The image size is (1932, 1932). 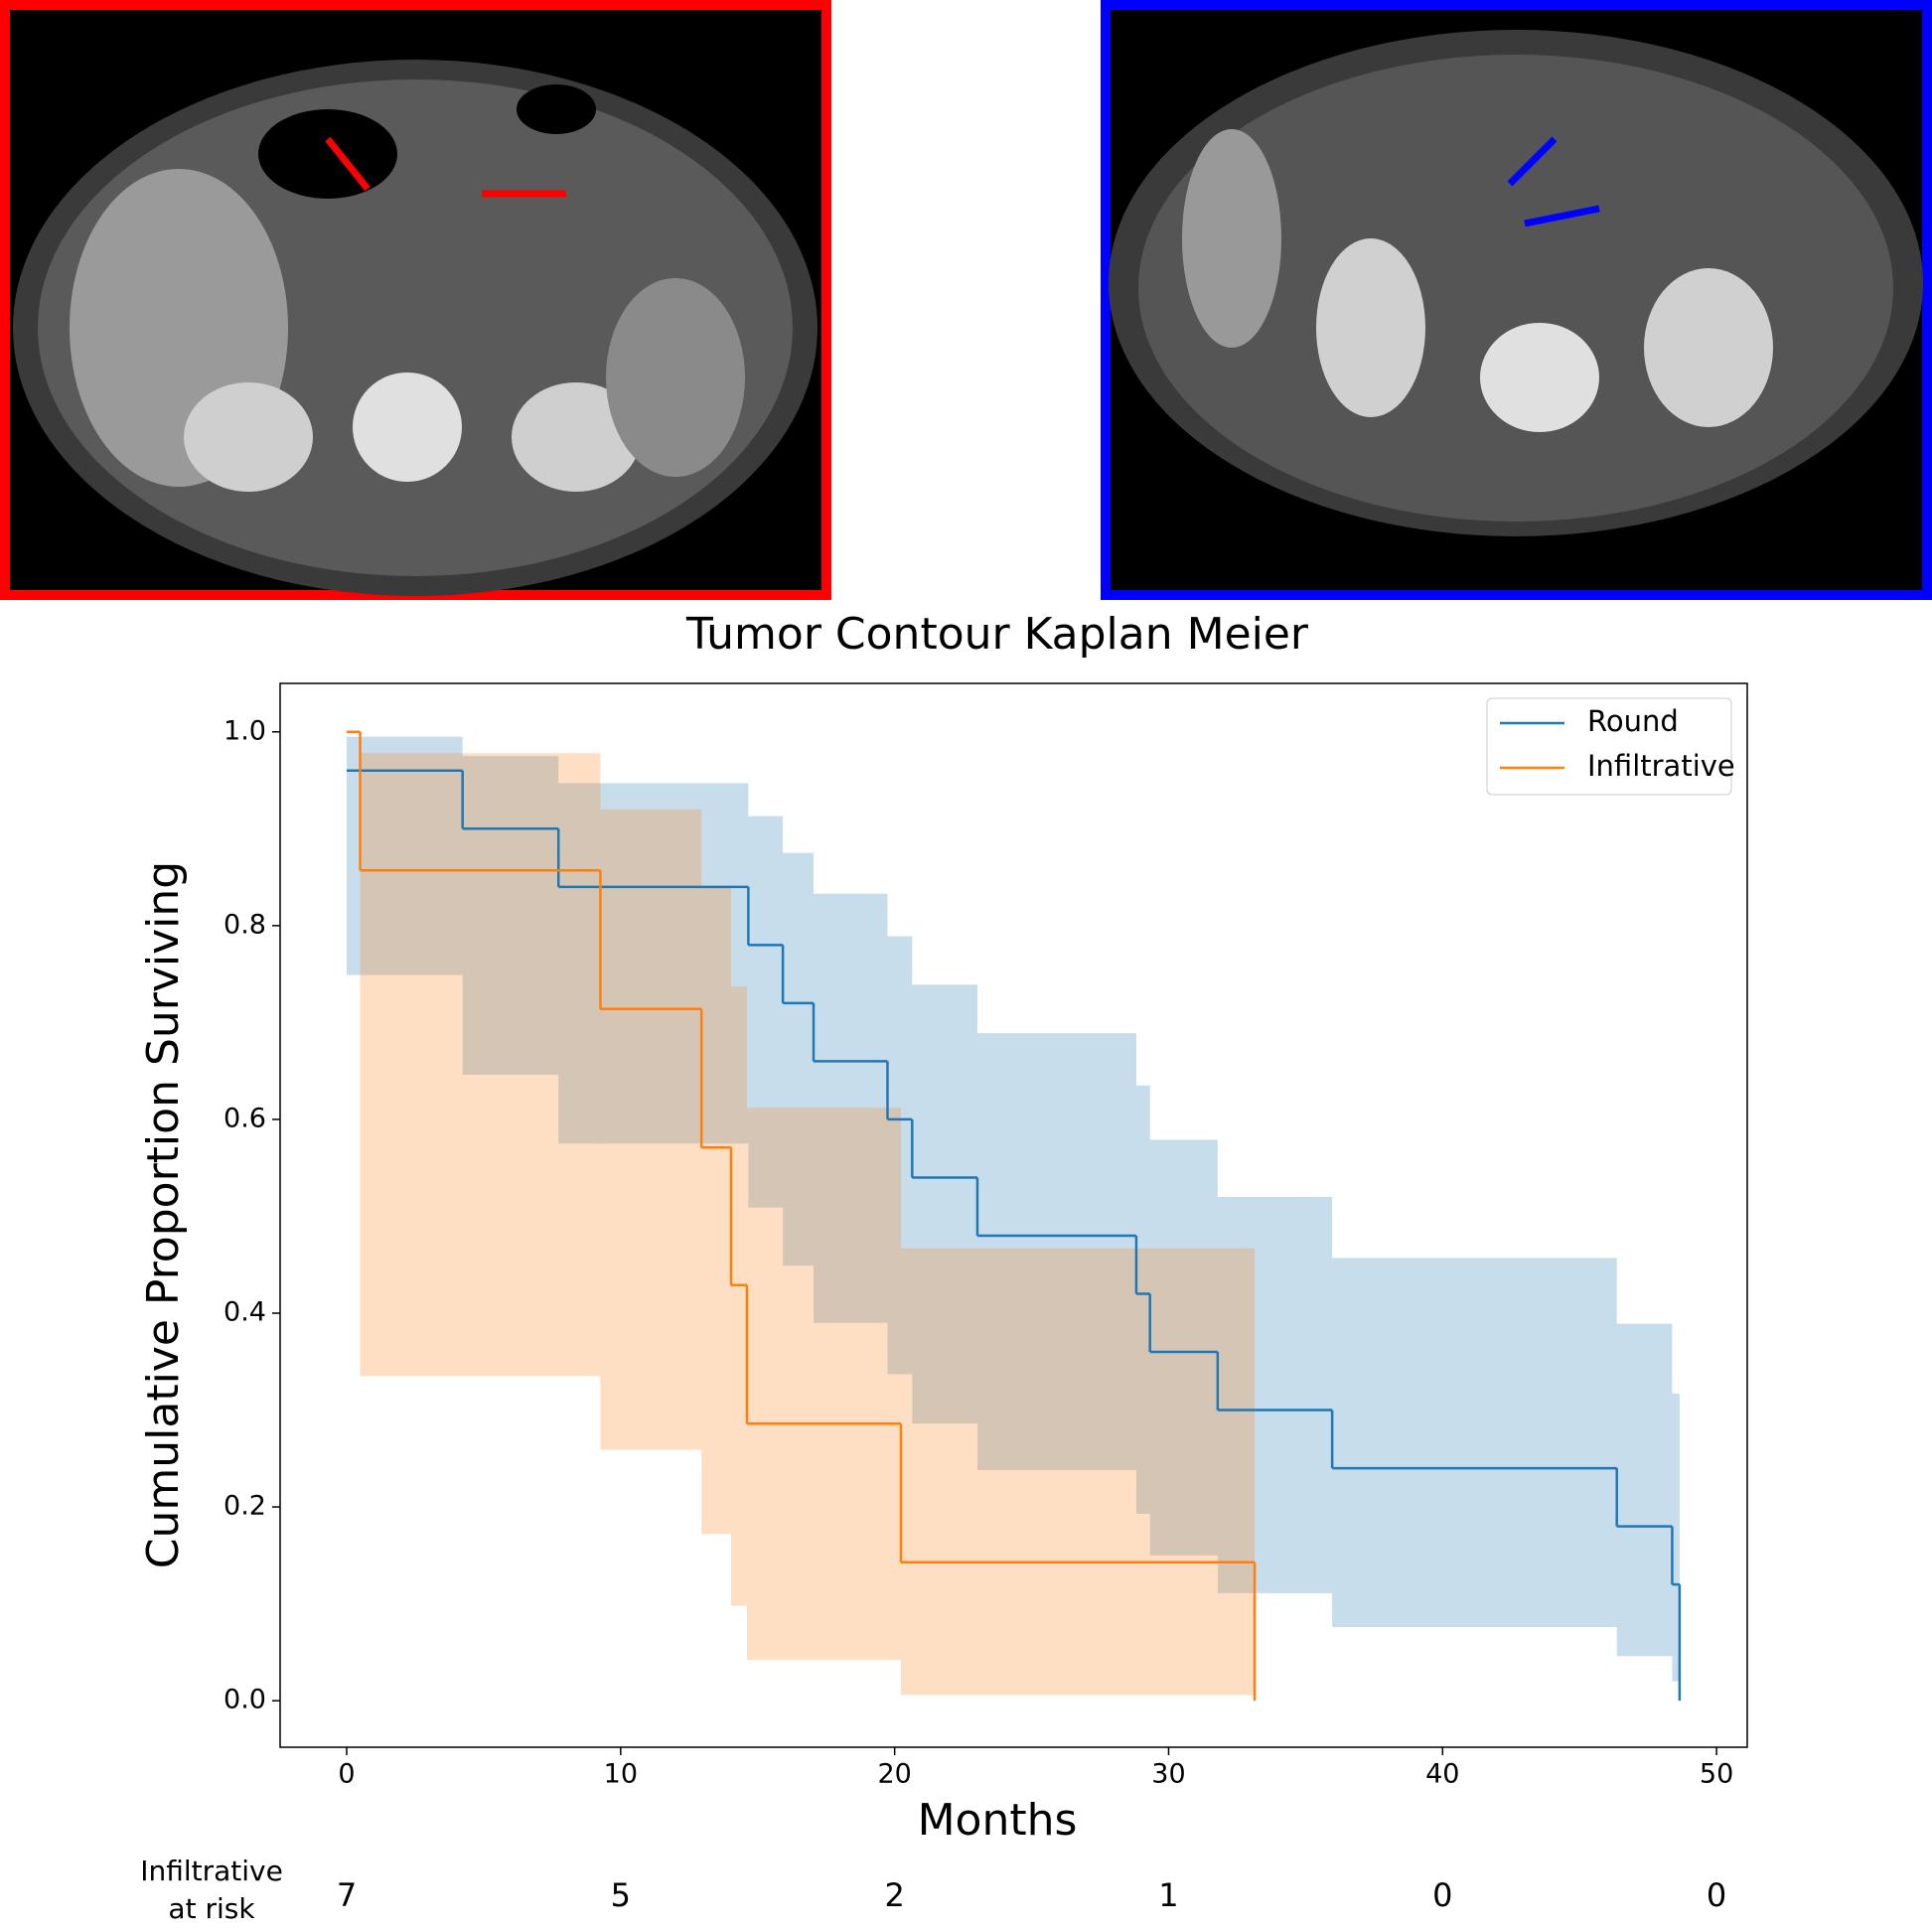 I want to click on y-tick-label: 1.0, so click(x=244, y=730).